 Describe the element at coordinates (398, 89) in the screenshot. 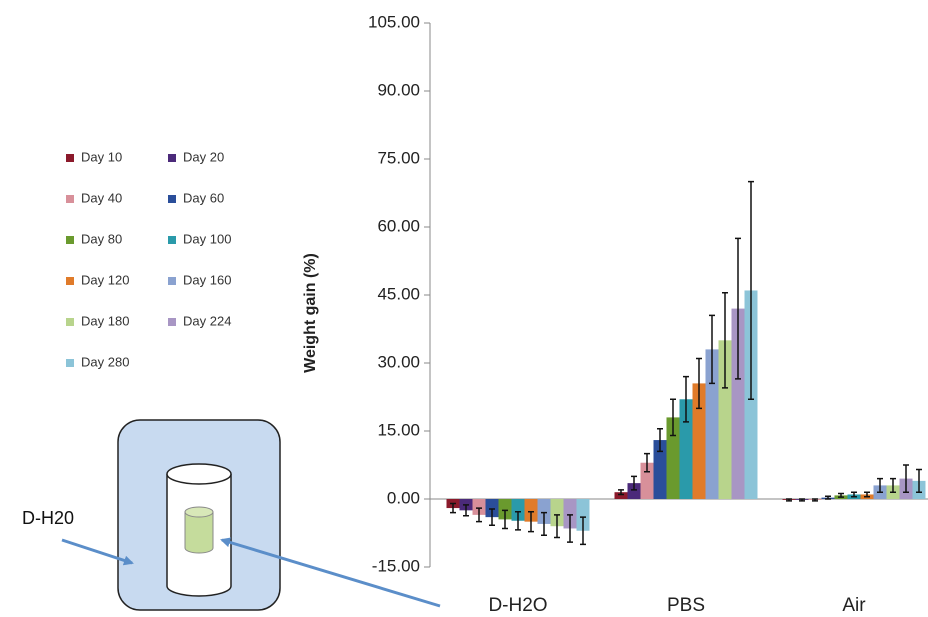

I see `y-tick-label: 90.00` at that location.